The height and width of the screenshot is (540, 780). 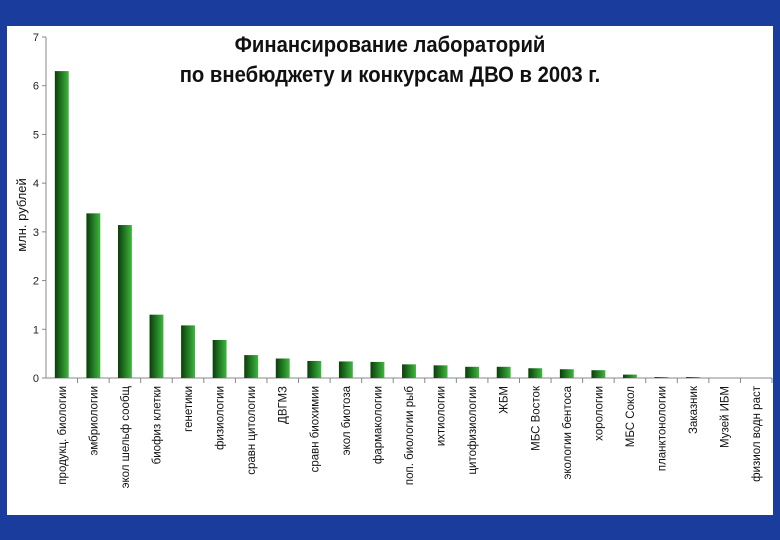 I want to click on category-label: цитофизиологии, so click(x=473, y=430).